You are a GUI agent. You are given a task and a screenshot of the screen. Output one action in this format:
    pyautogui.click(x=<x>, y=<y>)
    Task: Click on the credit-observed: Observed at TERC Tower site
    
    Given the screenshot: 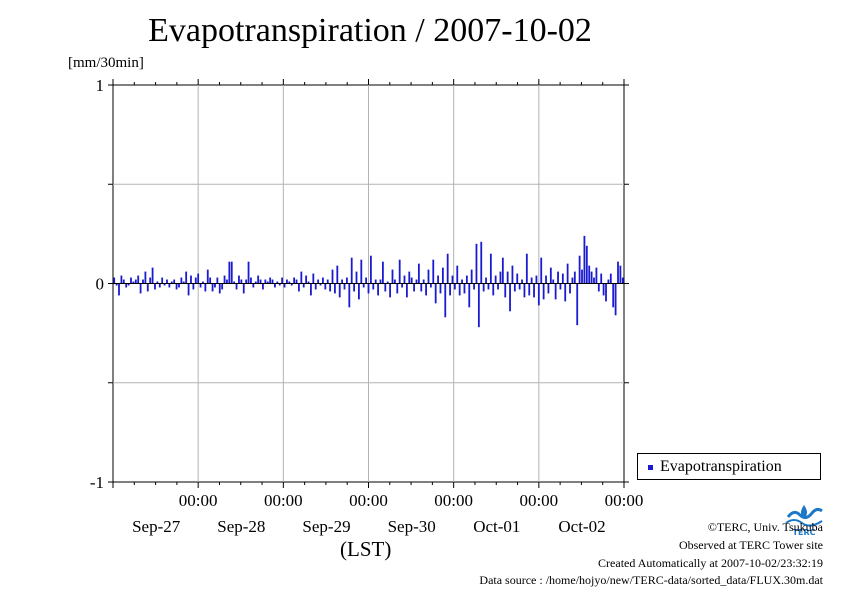 What is the action you would take?
    pyautogui.click(x=750, y=545)
    